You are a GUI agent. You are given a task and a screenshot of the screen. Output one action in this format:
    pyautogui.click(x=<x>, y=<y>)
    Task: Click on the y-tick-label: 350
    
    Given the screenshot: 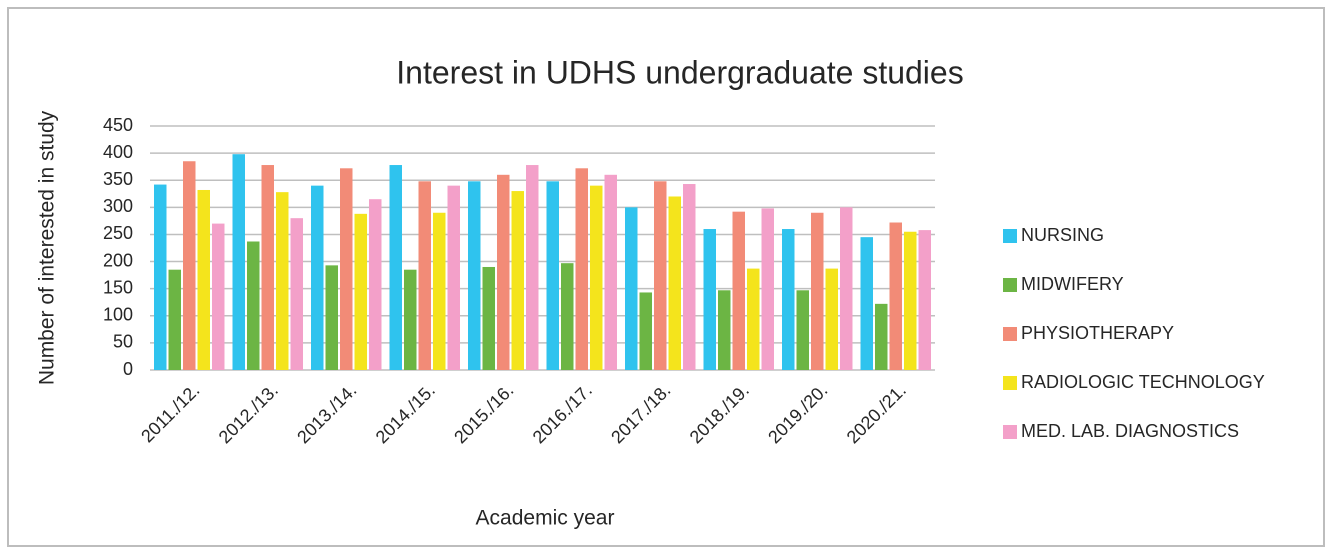 What is the action you would take?
    pyautogui.click(x=118, y=179)
    